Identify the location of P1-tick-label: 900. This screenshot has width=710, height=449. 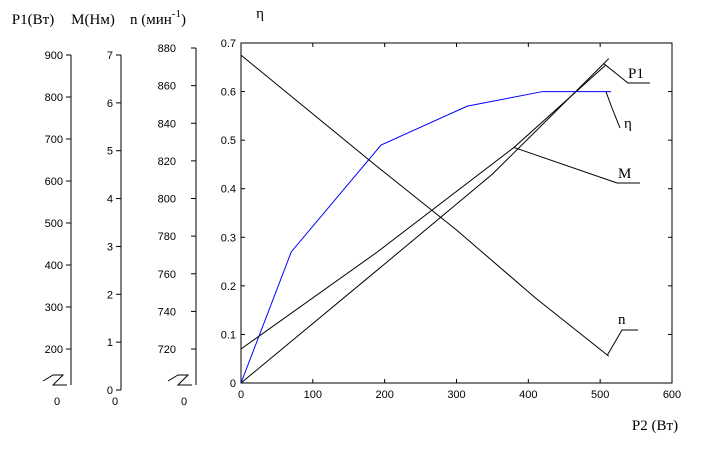
(54, 56).